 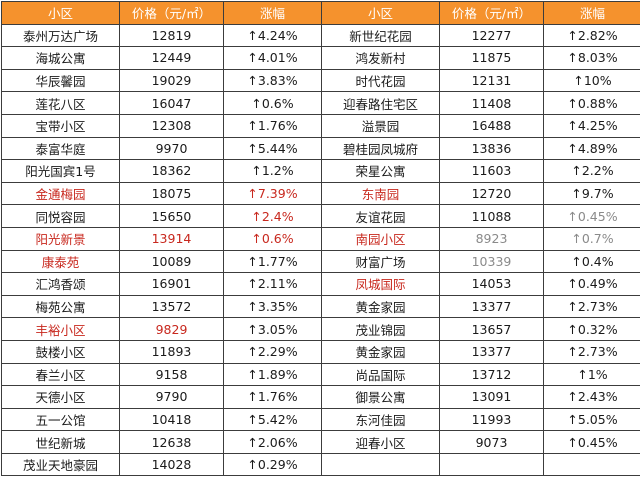 What do you see at coordinates (592, 419) in the screenshot?
I see `change-cell: ↑5.05%` at bounding box center [592, 419].